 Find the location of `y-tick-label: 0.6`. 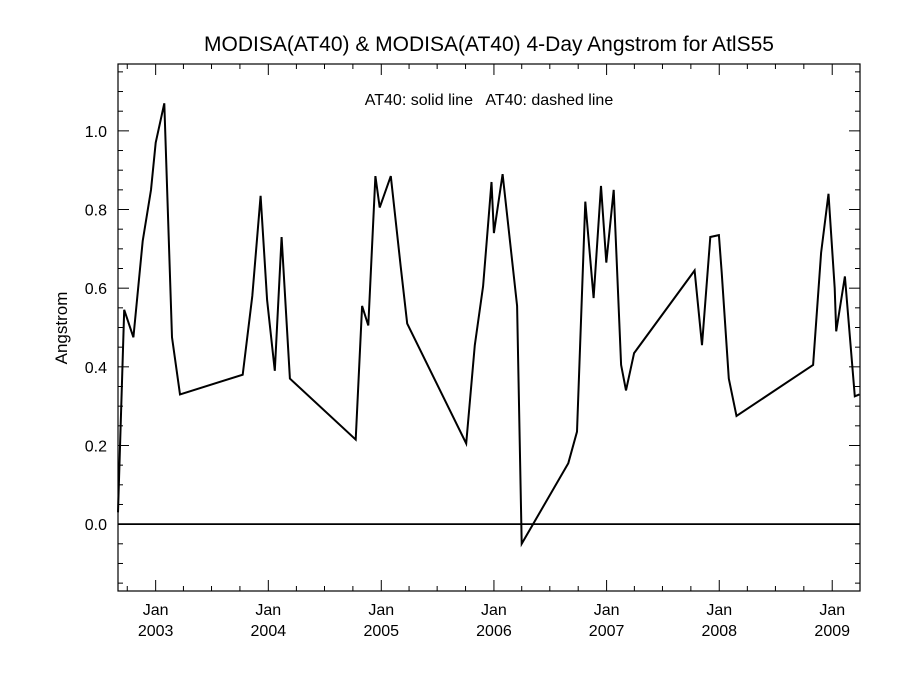

y-tick-label: 0.6 is located at coordinates (96, 289).